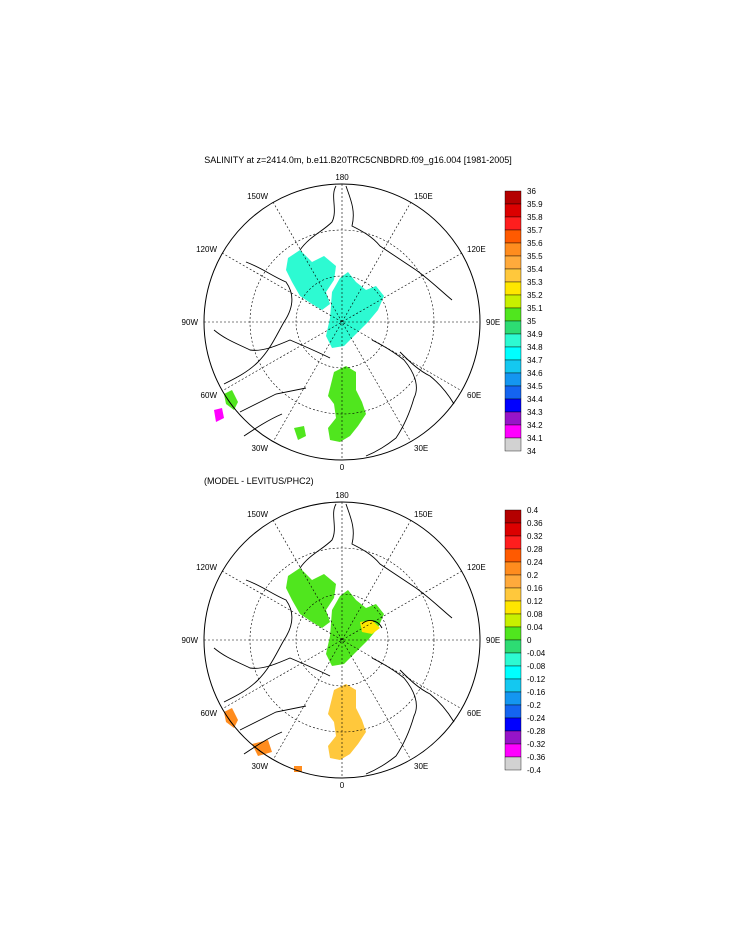 The height and width of the screenshot is (945, 733). What do you see at coordinates (535, 588) in the screenshot?
I see `colorbar-label: 0.16` at bounding box center [535, 588].